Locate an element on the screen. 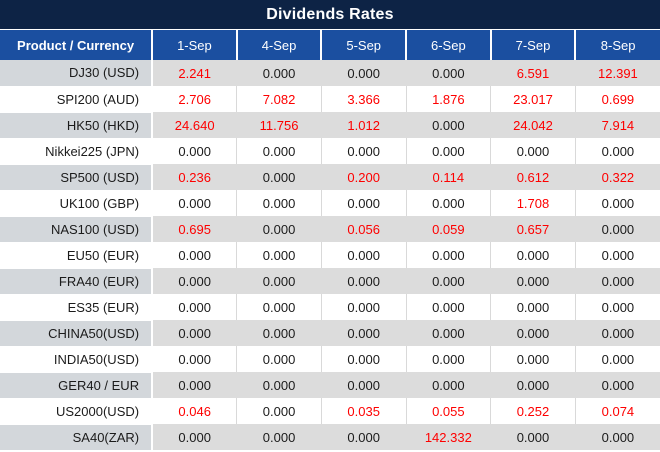  rate-value-cell: 1.708 is located at coordinates (533, 203).